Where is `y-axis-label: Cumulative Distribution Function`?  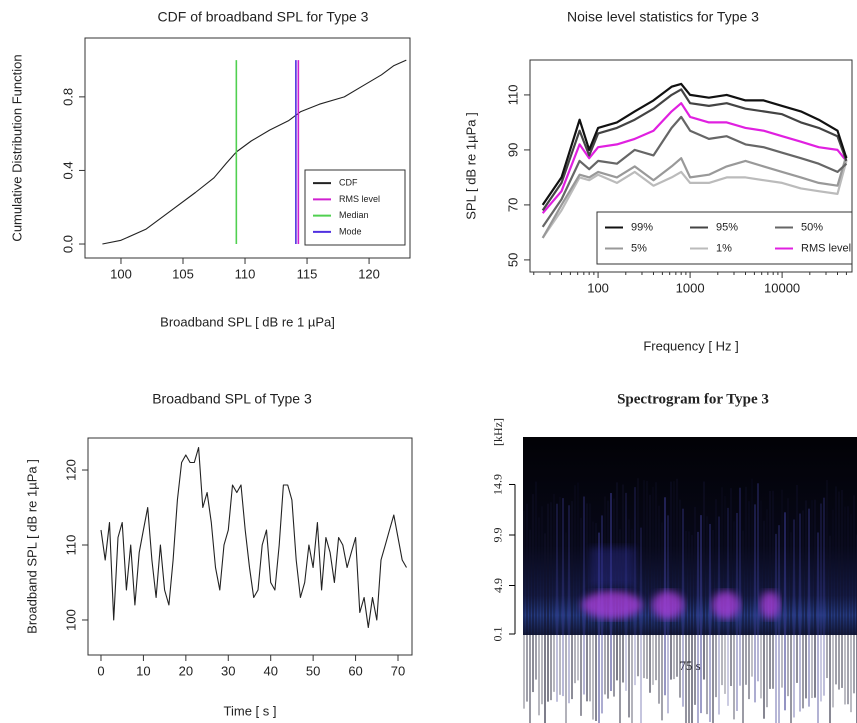 y-axis-label: Cumulative Distribution Function is located at coordinates (16, 147).